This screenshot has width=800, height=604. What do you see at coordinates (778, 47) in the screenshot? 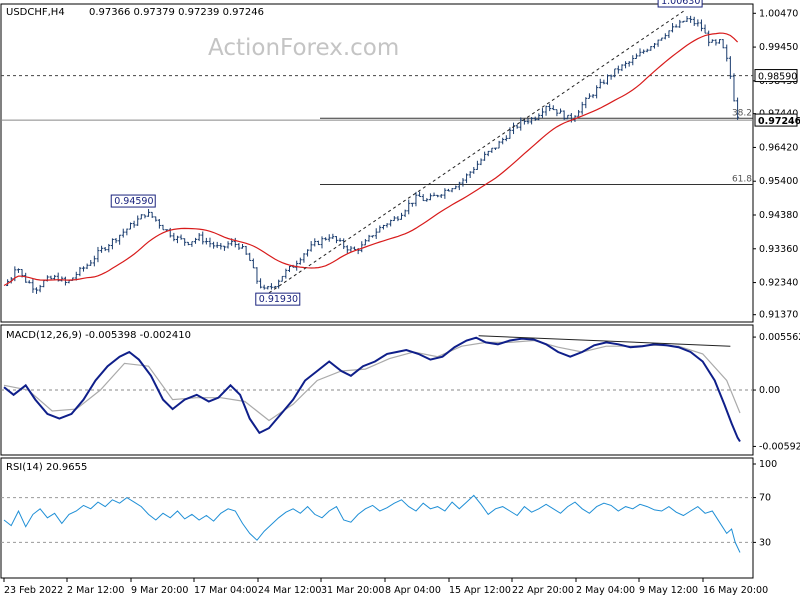
I see `price-axis-label: 0.99450` at bounding box center [778, 47].